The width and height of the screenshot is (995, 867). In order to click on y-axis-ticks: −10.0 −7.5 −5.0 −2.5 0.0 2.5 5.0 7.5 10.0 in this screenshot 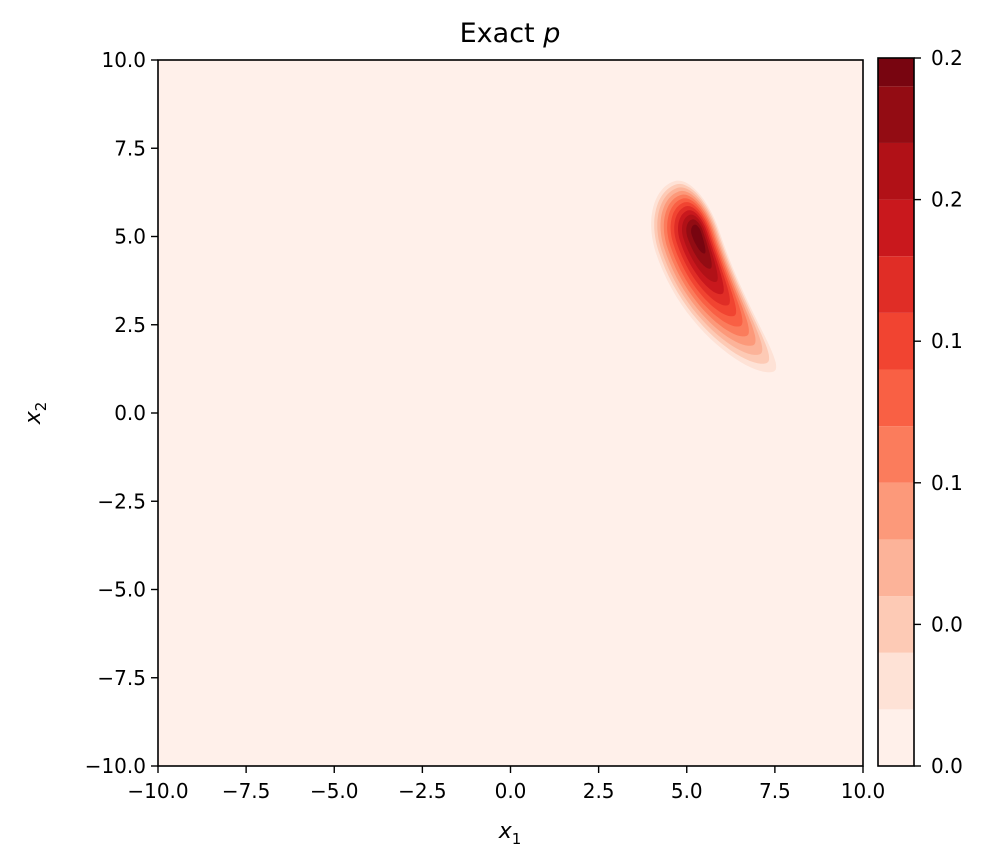, I will do `click(121, 413)`.